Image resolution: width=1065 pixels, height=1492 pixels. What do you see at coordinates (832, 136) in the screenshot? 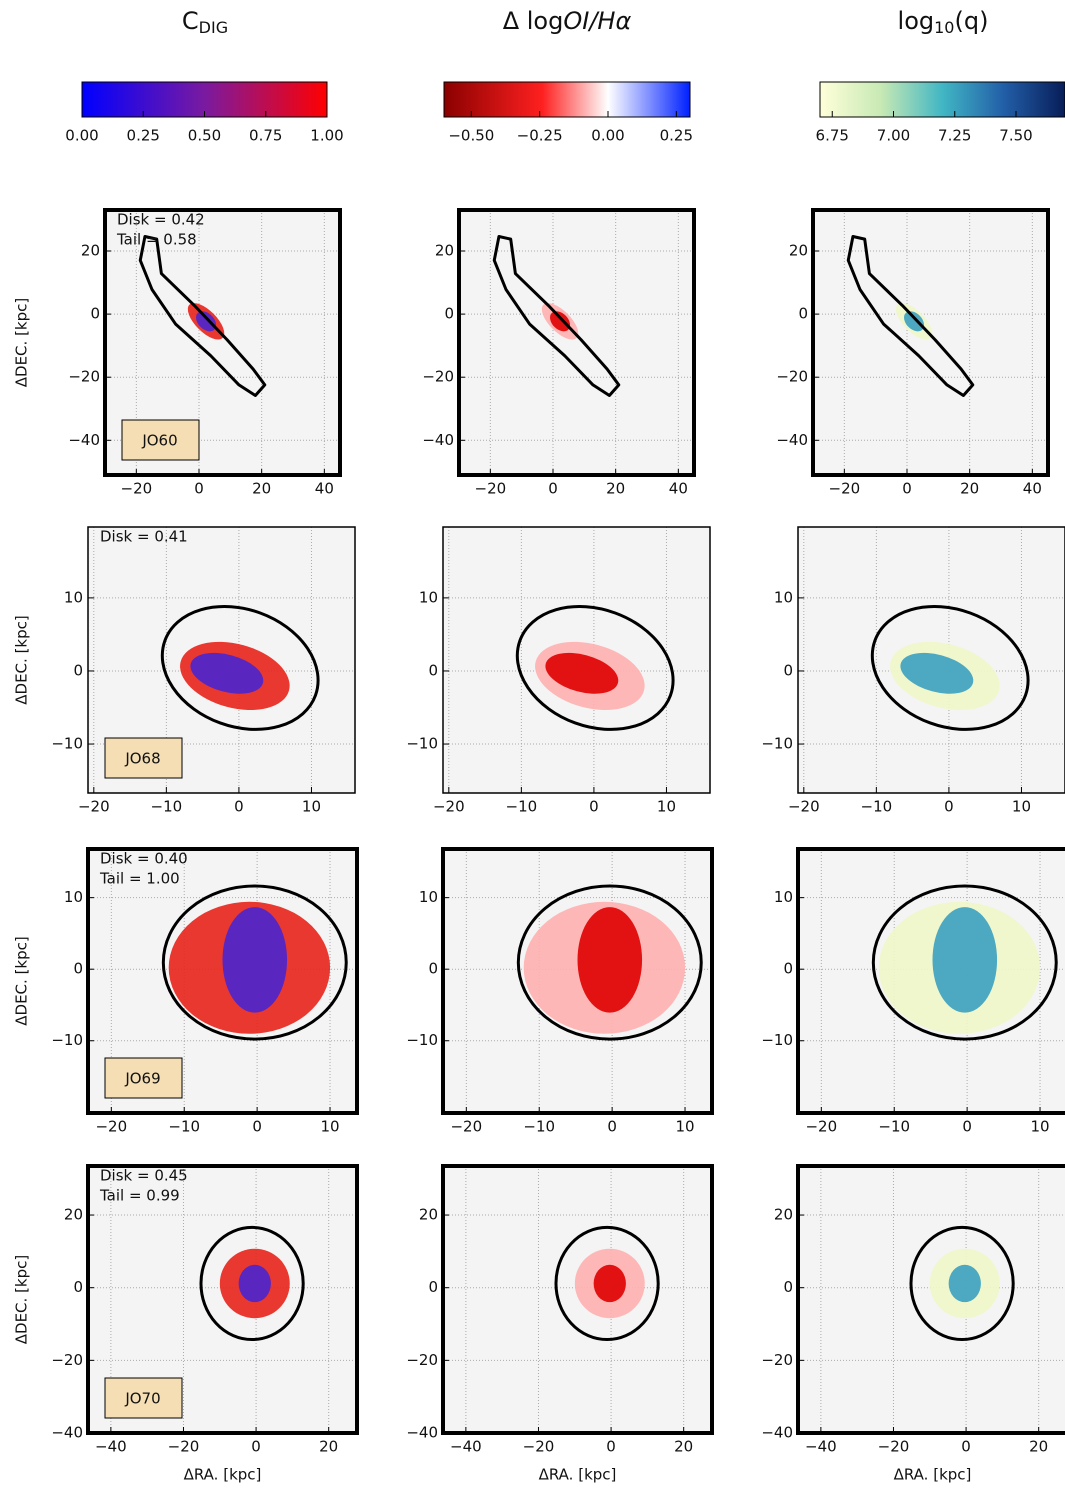
I see `colorbar-tick-label: 6.75` at bounding box center [832, 136].